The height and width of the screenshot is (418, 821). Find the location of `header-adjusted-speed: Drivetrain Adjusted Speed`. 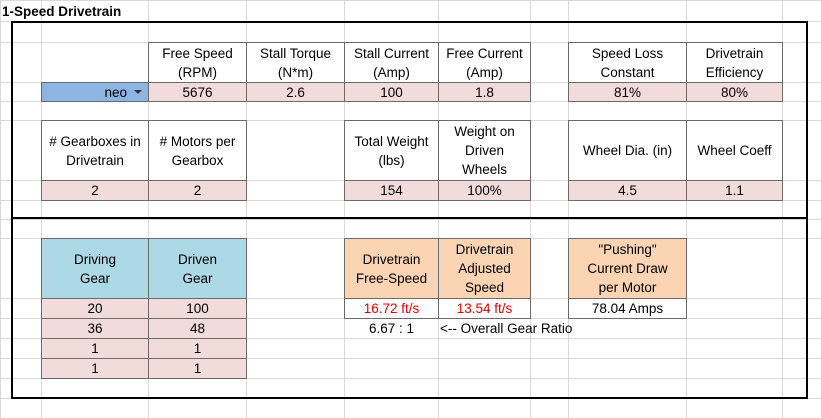

header-adjusted-speed: Drivetrain Adjusted Speed is located at coordinates (484, 268).